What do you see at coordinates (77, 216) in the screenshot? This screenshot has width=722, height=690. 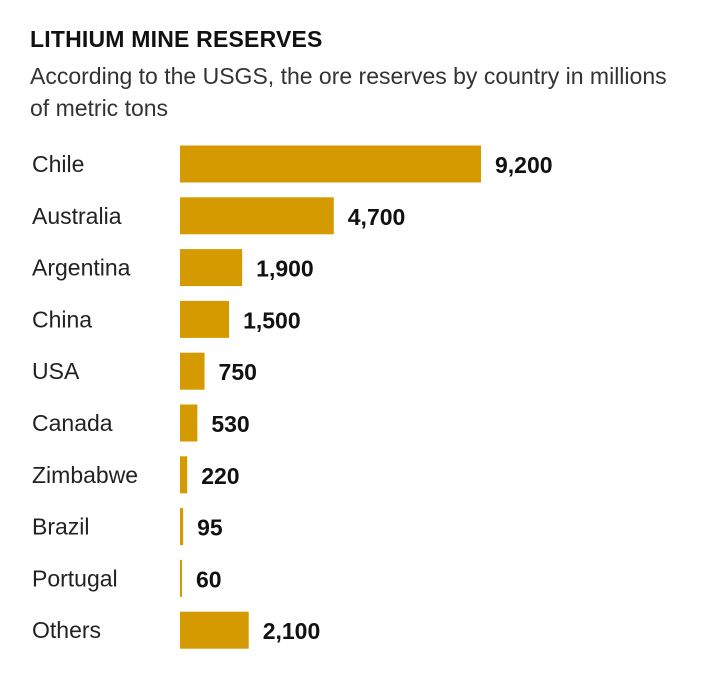 I see `category-label: Australia` at bounding box center [77, 216].